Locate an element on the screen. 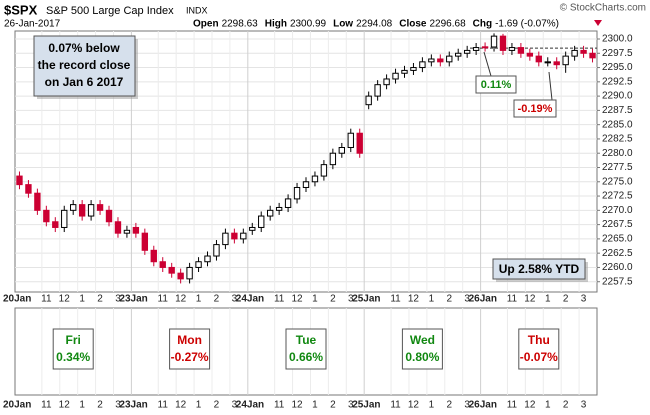  quote-label: High is located at coordinates (276, 24).